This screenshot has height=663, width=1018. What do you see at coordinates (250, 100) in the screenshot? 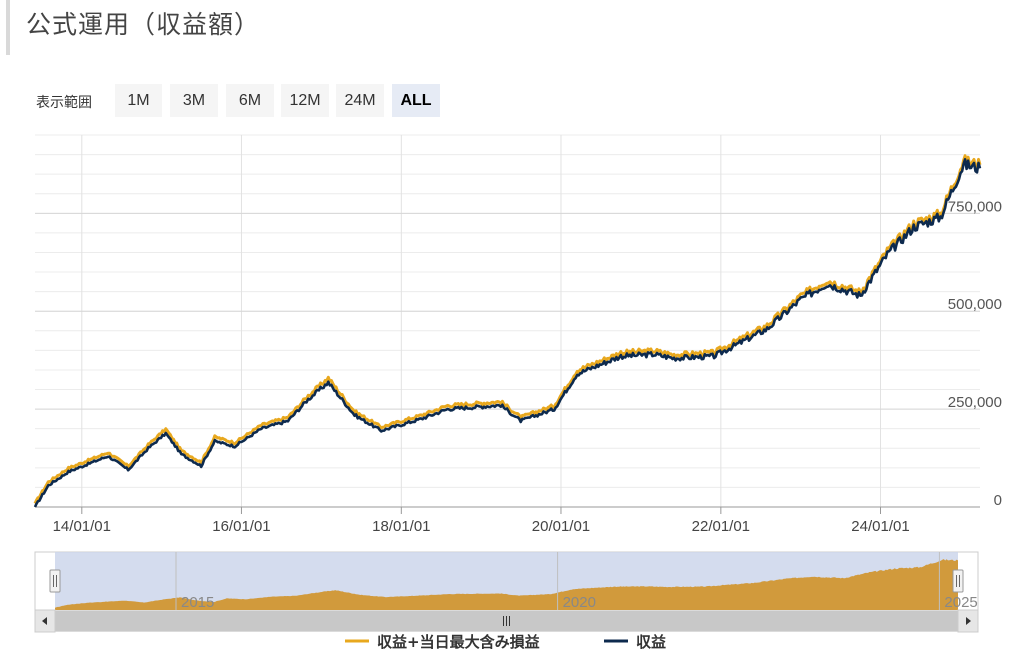
I see `range-button-6m: 6M` at bounding box center [250, 100].